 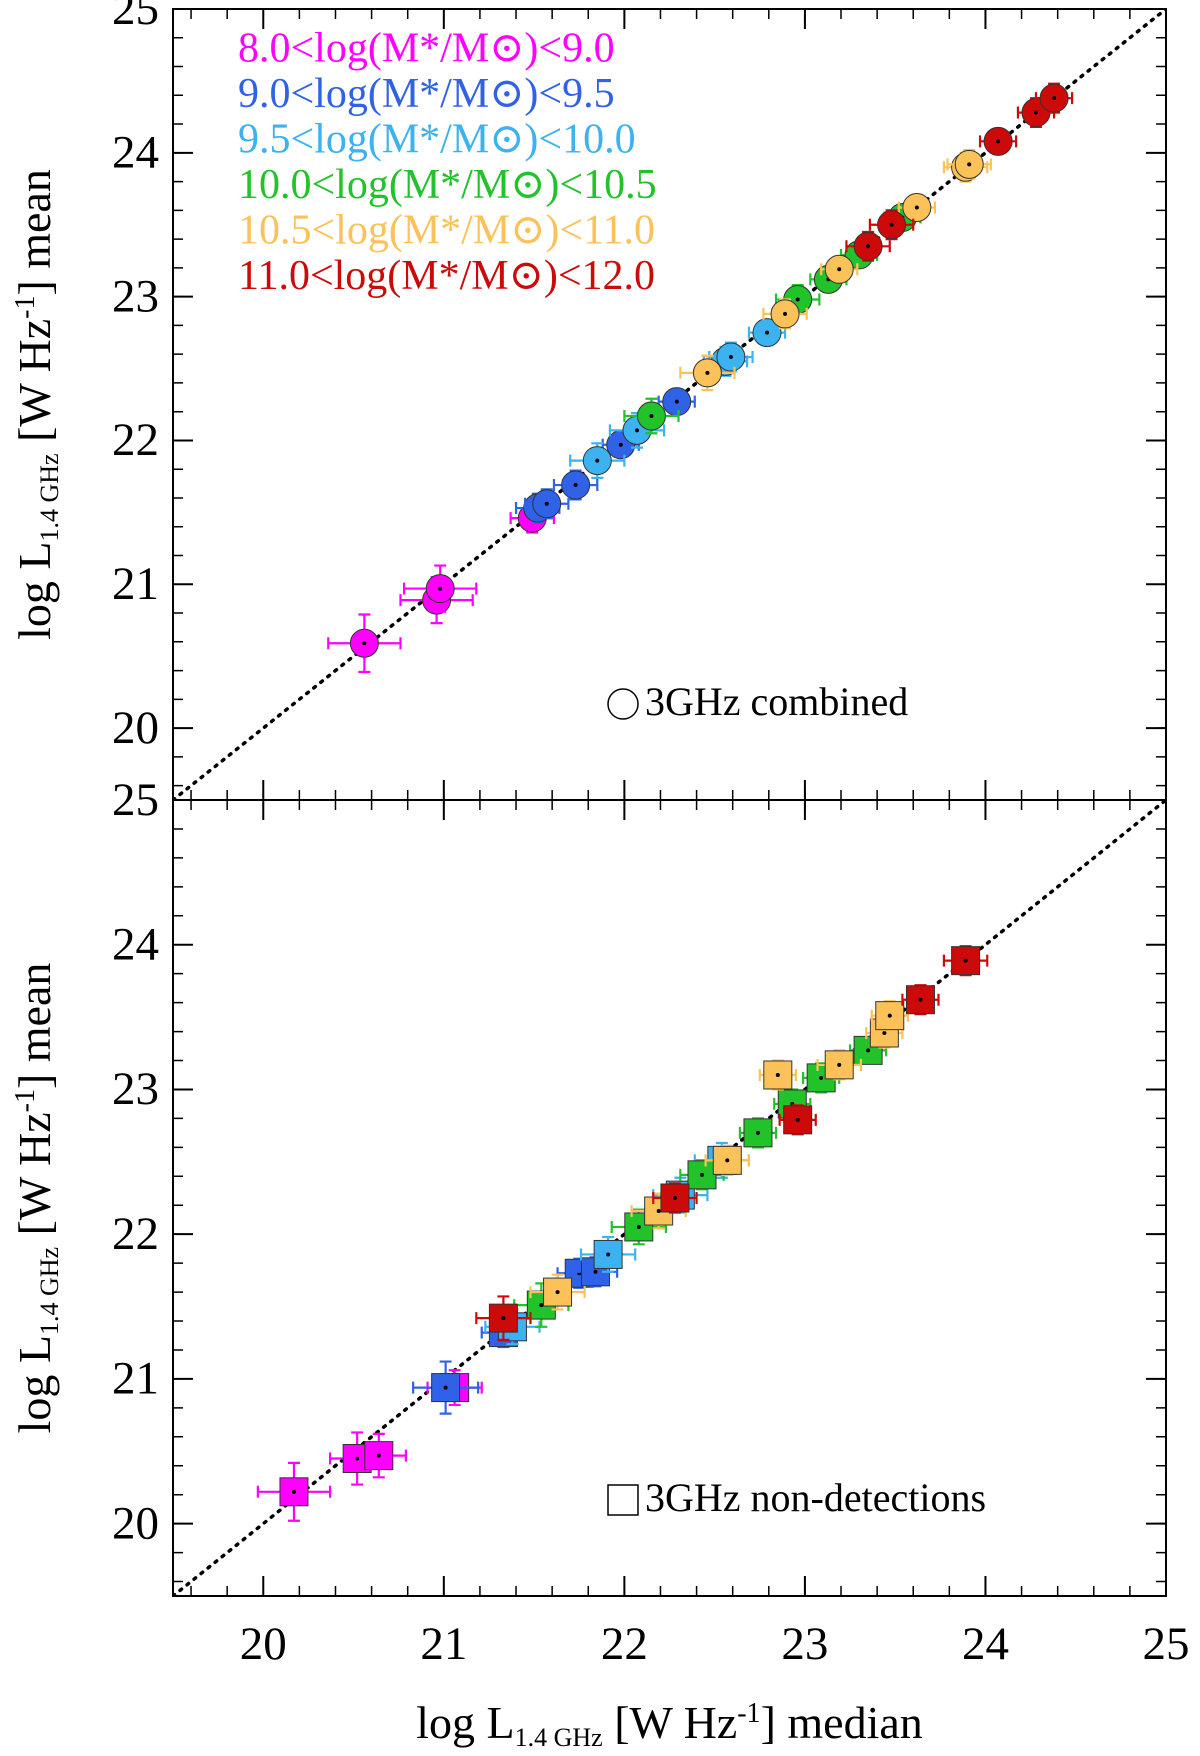 I want to click on legend-entry: 9.5<log(M*/M⊙)<10.0, so click(x=437, y=140).